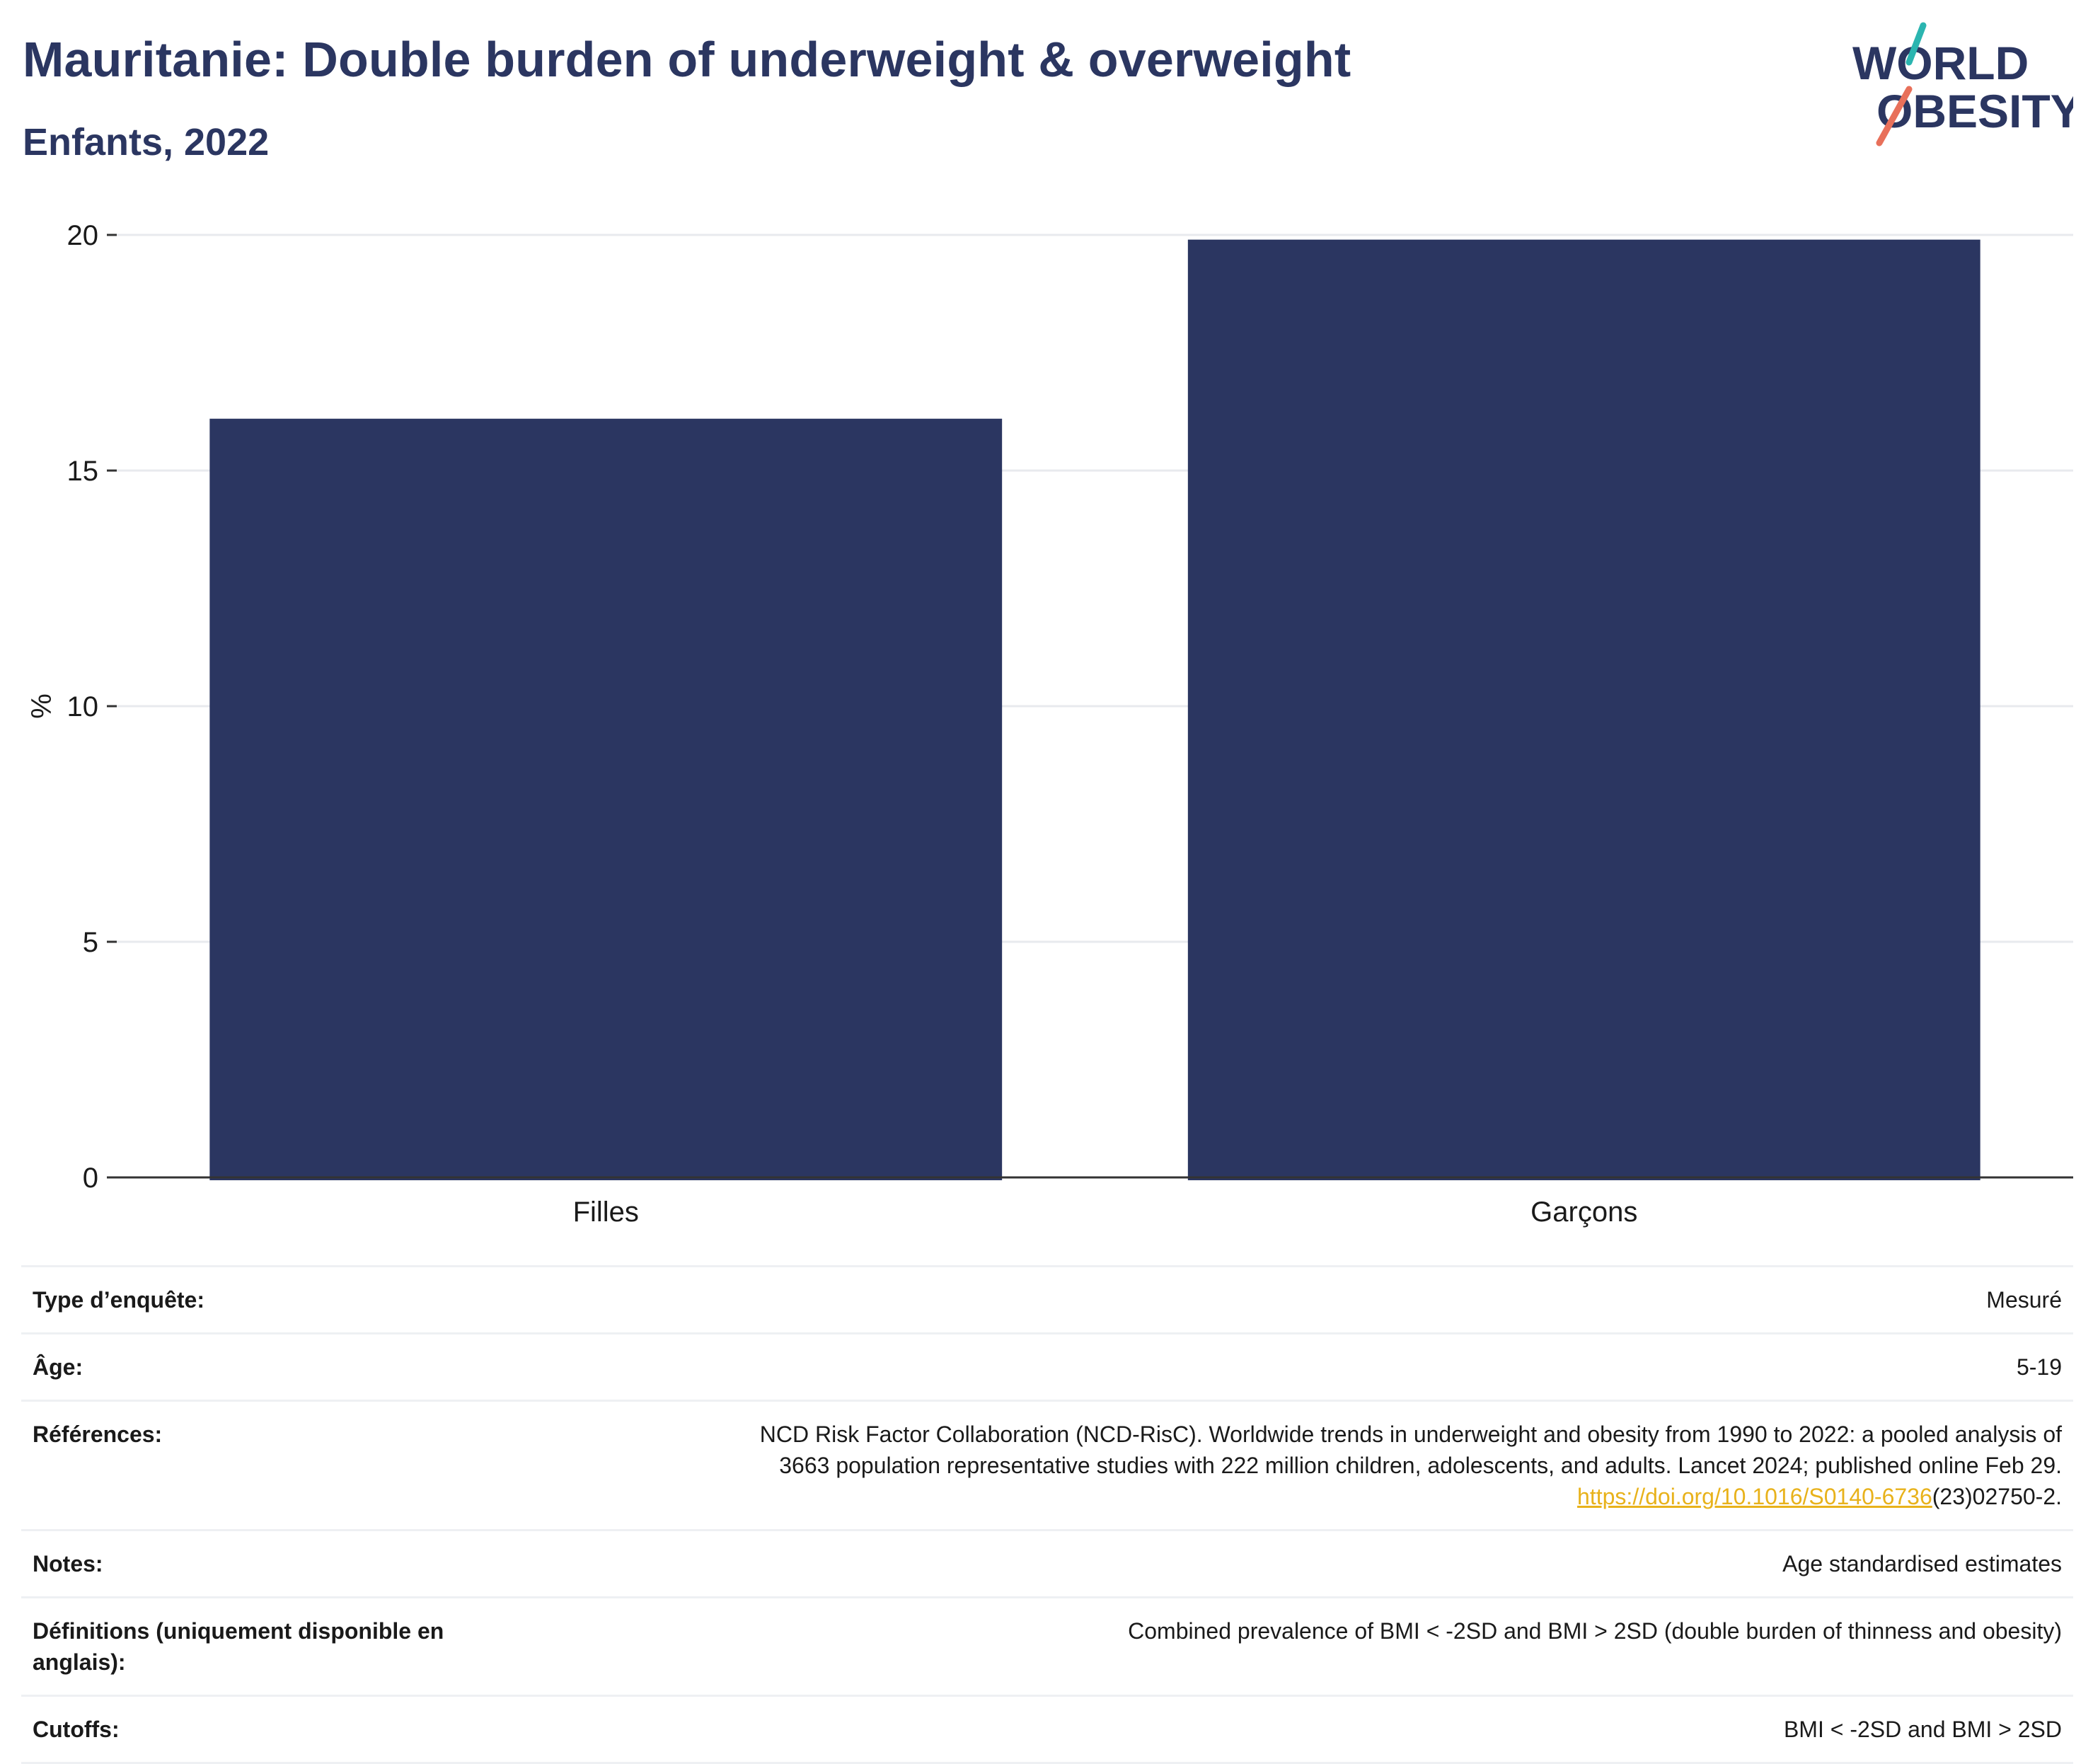  Describe the element at coordinates (1922, 1563) in the screenshot. I see `metadata-value: Age standardised estimates` at that location.